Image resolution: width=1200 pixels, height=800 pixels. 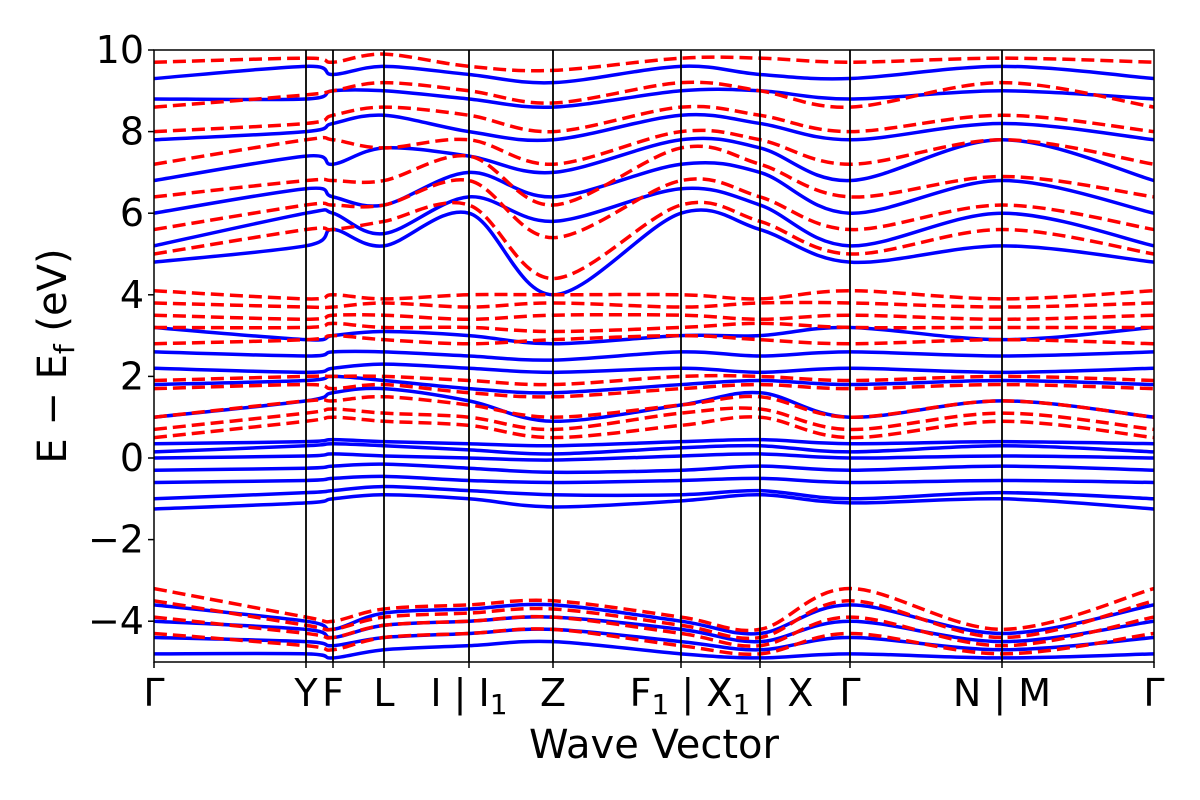 I want to click on y-tick-label: 6, so click(x=132, y=213).